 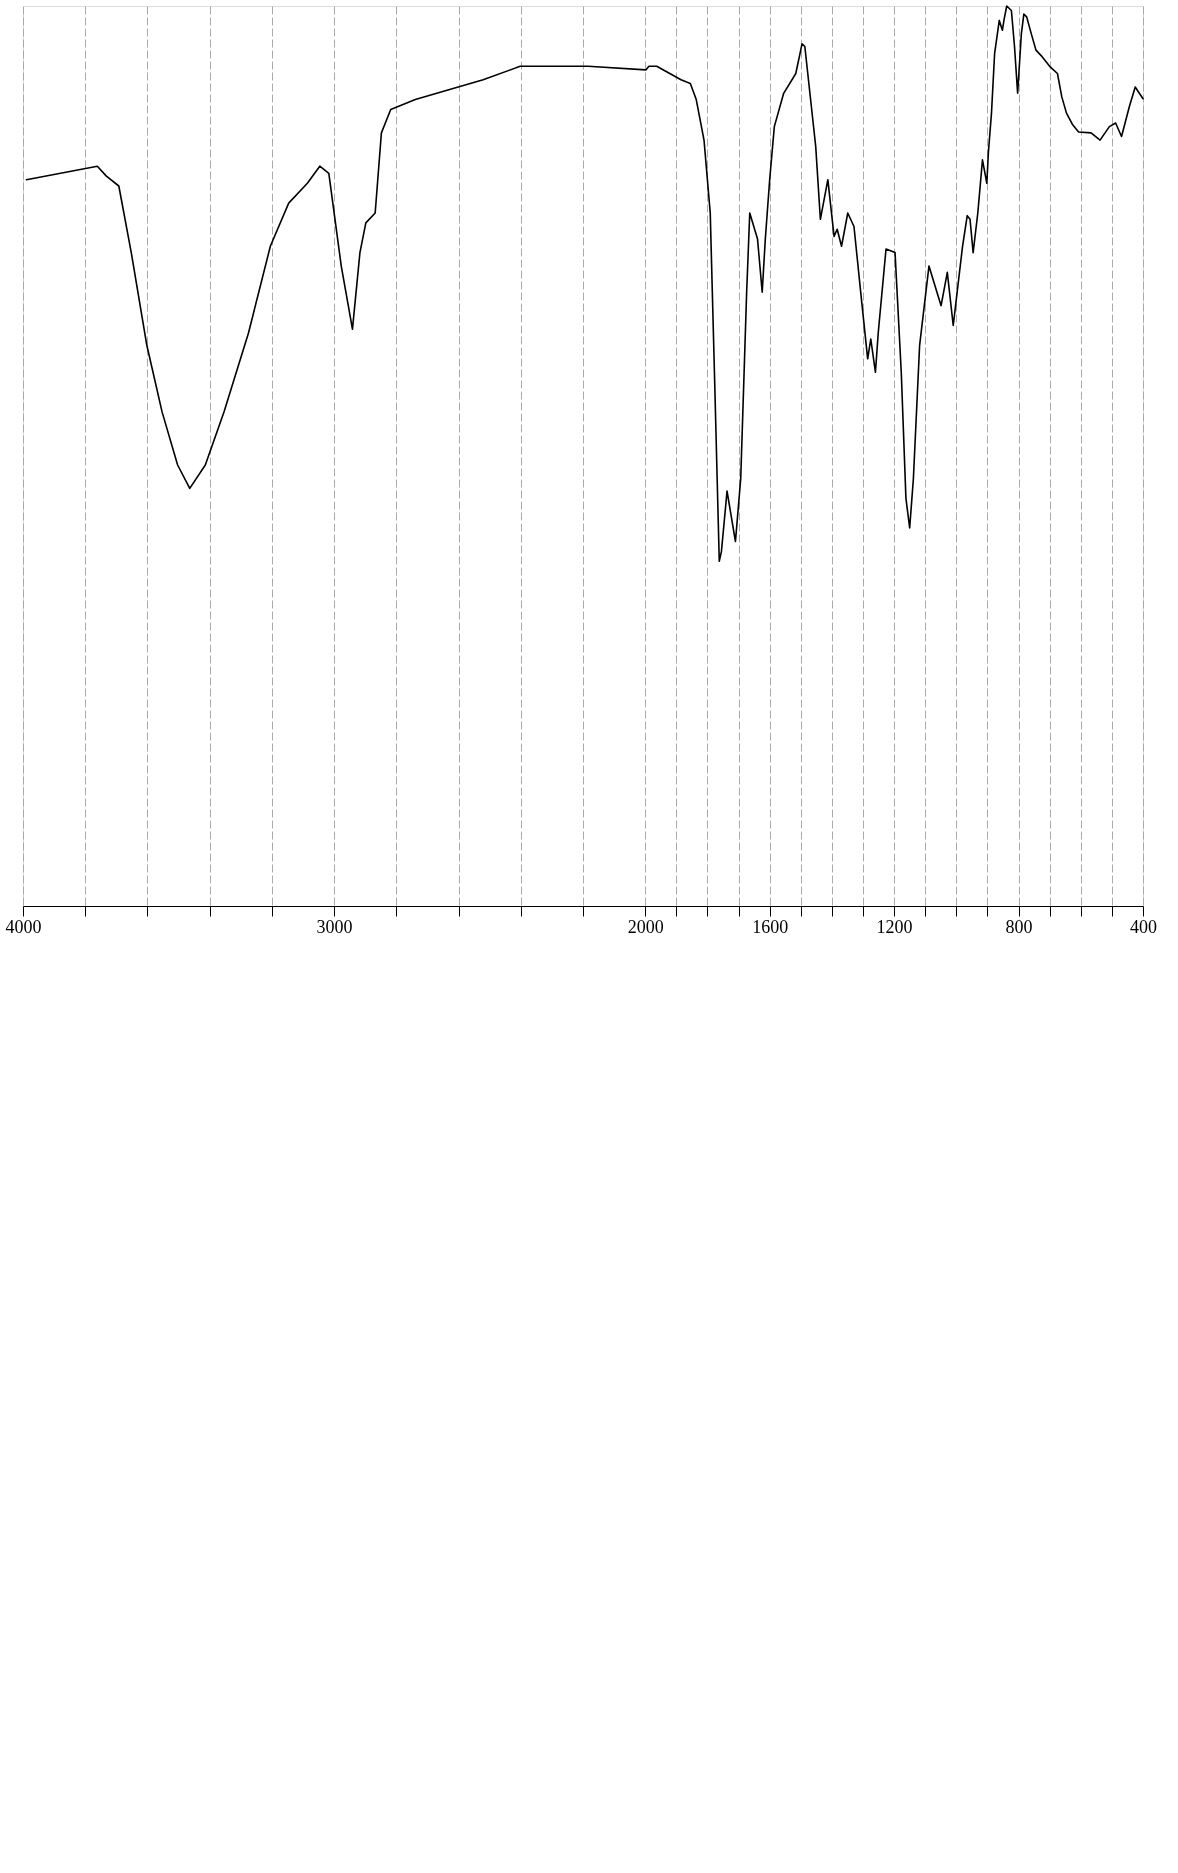 What do you see at coordinates (1143, 926) in the screenshot?
I see `x-tick-label: 400` at bounding box center [1143, 926].